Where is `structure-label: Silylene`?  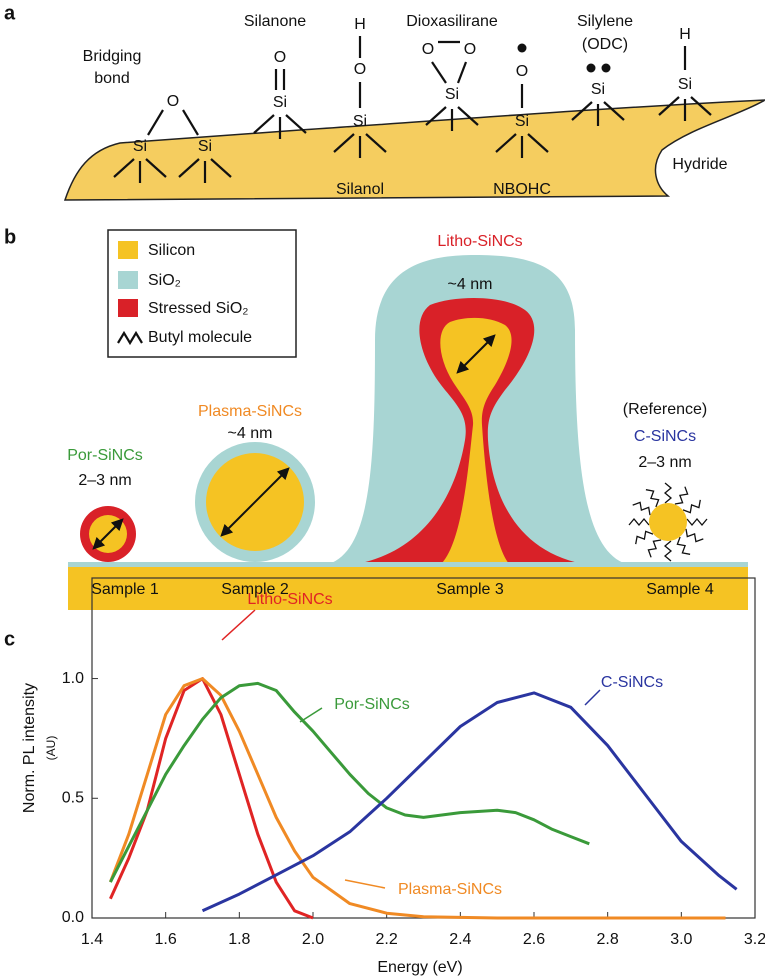 structure-label: Silylene is located at coordinates (605, 21).